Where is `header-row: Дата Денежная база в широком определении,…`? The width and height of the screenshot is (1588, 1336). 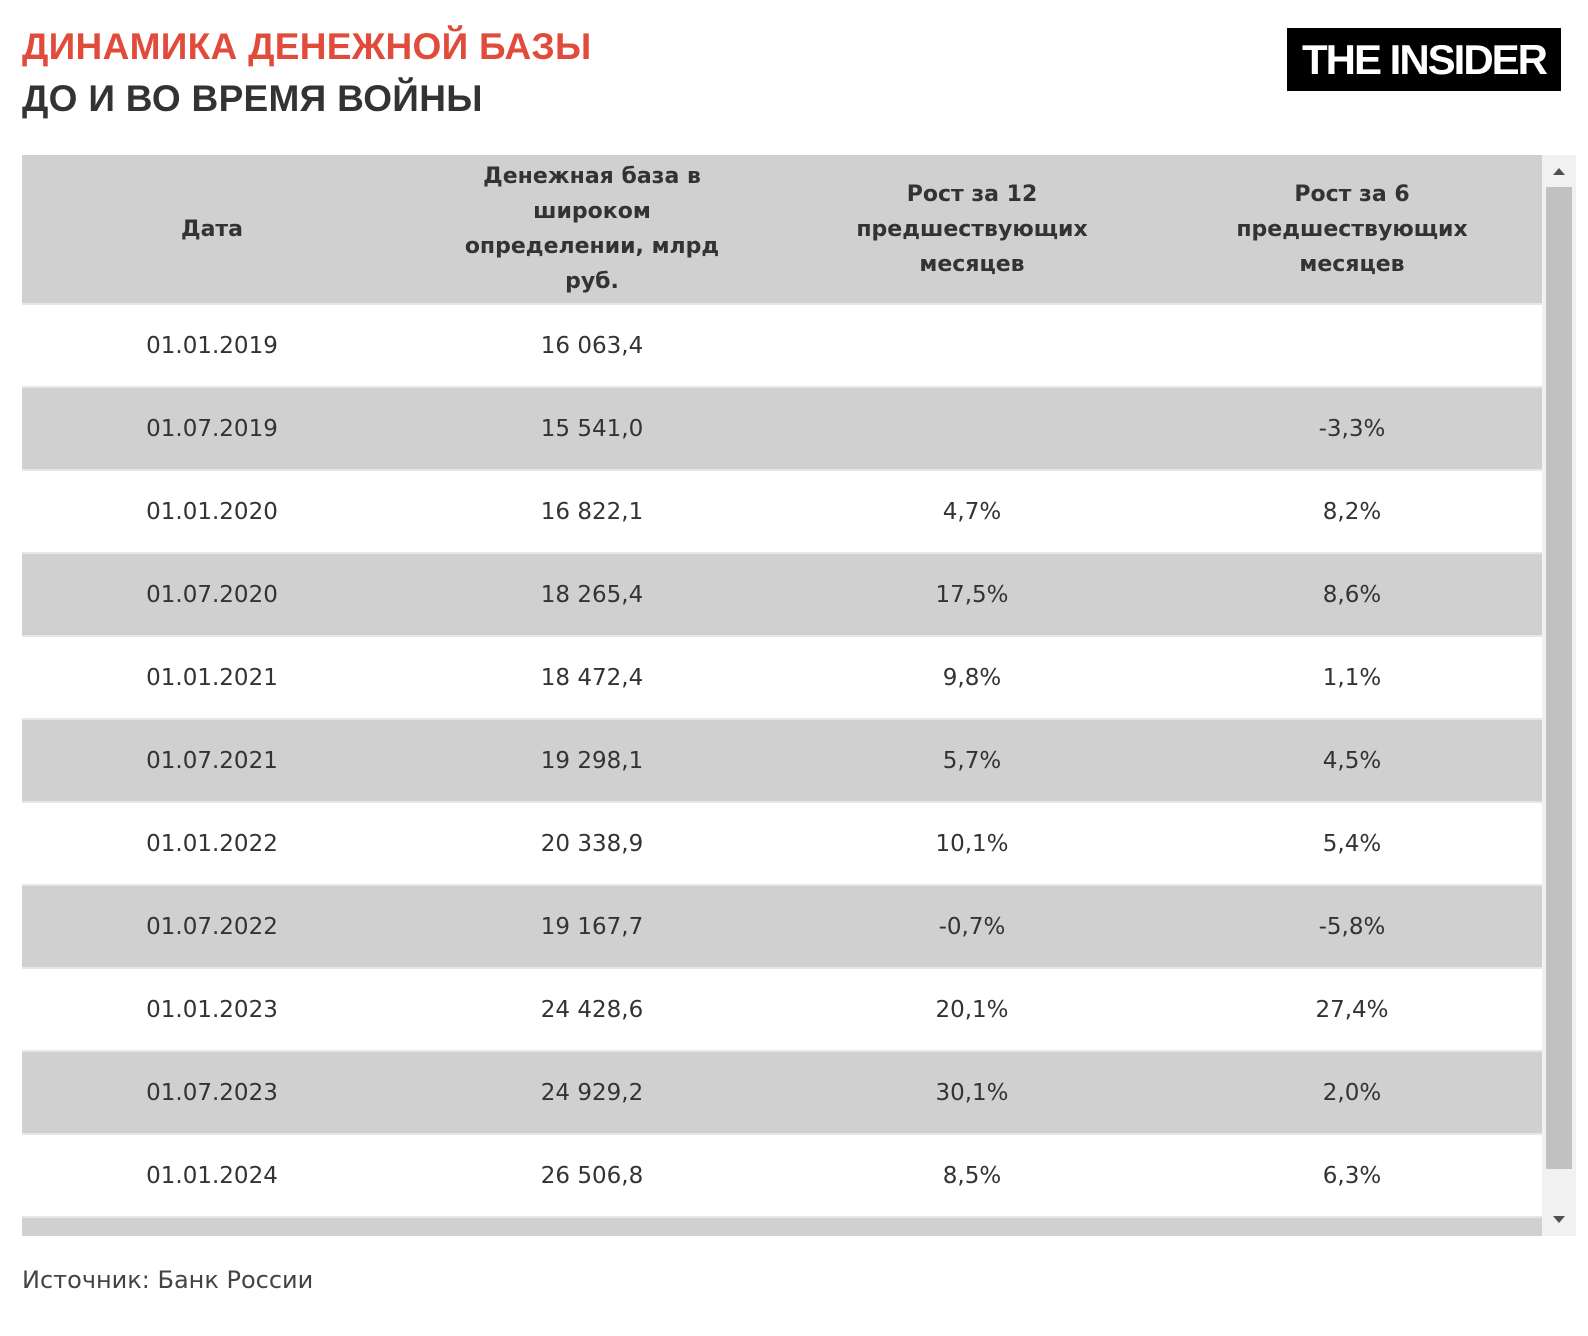 header-row: Дата Денежная база в широком определении,… is located at coordinates (782, 230).